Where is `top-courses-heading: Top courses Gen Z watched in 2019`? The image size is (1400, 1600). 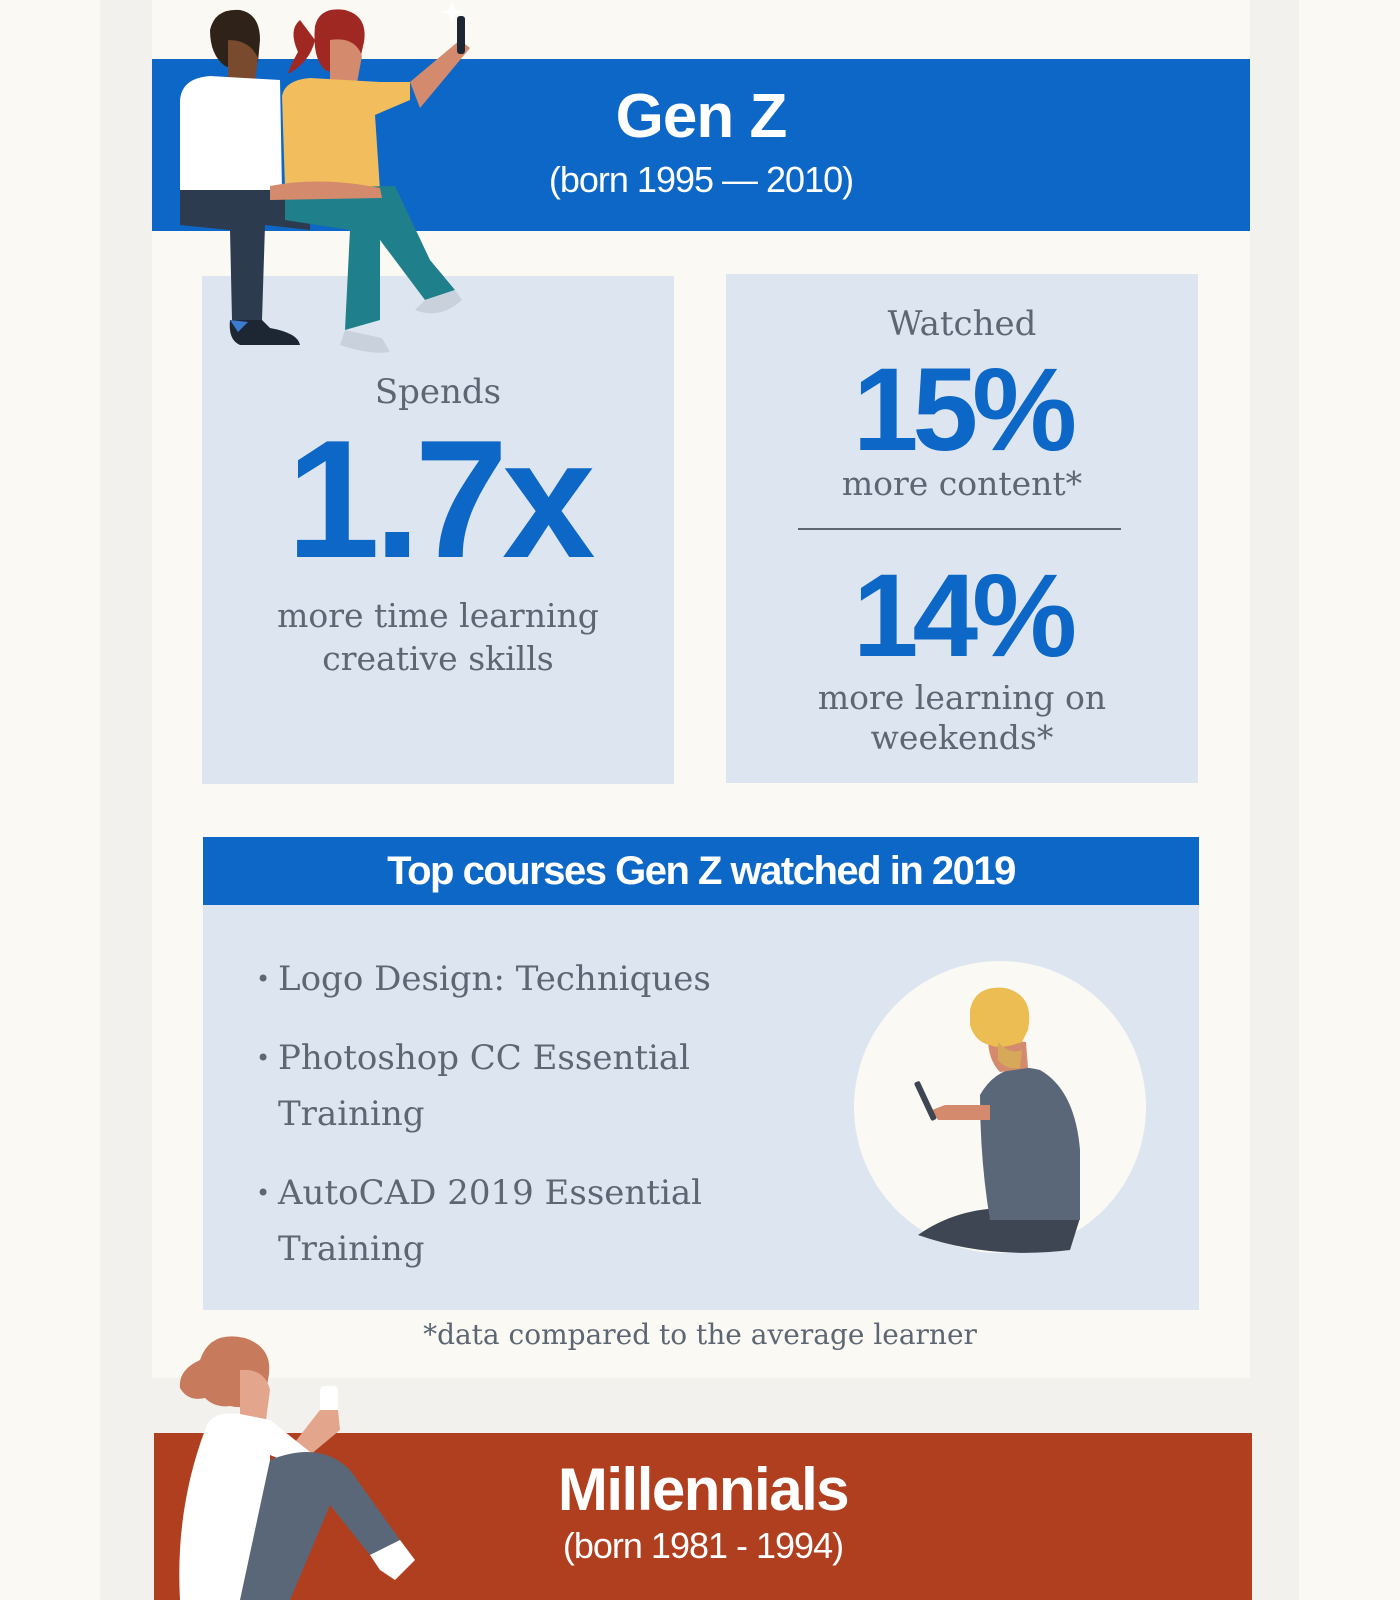 top-courses-heading: Top courses Gen Z watched in 2019 is located at coordinates (701, 871).